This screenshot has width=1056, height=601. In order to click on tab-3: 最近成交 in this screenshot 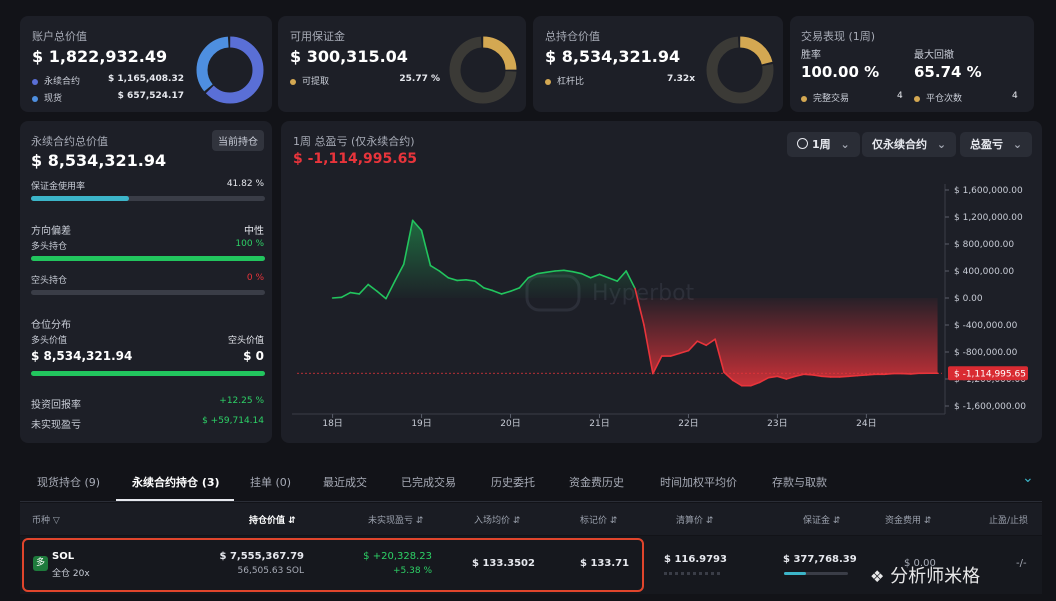, I will do `click(345, 482)`.